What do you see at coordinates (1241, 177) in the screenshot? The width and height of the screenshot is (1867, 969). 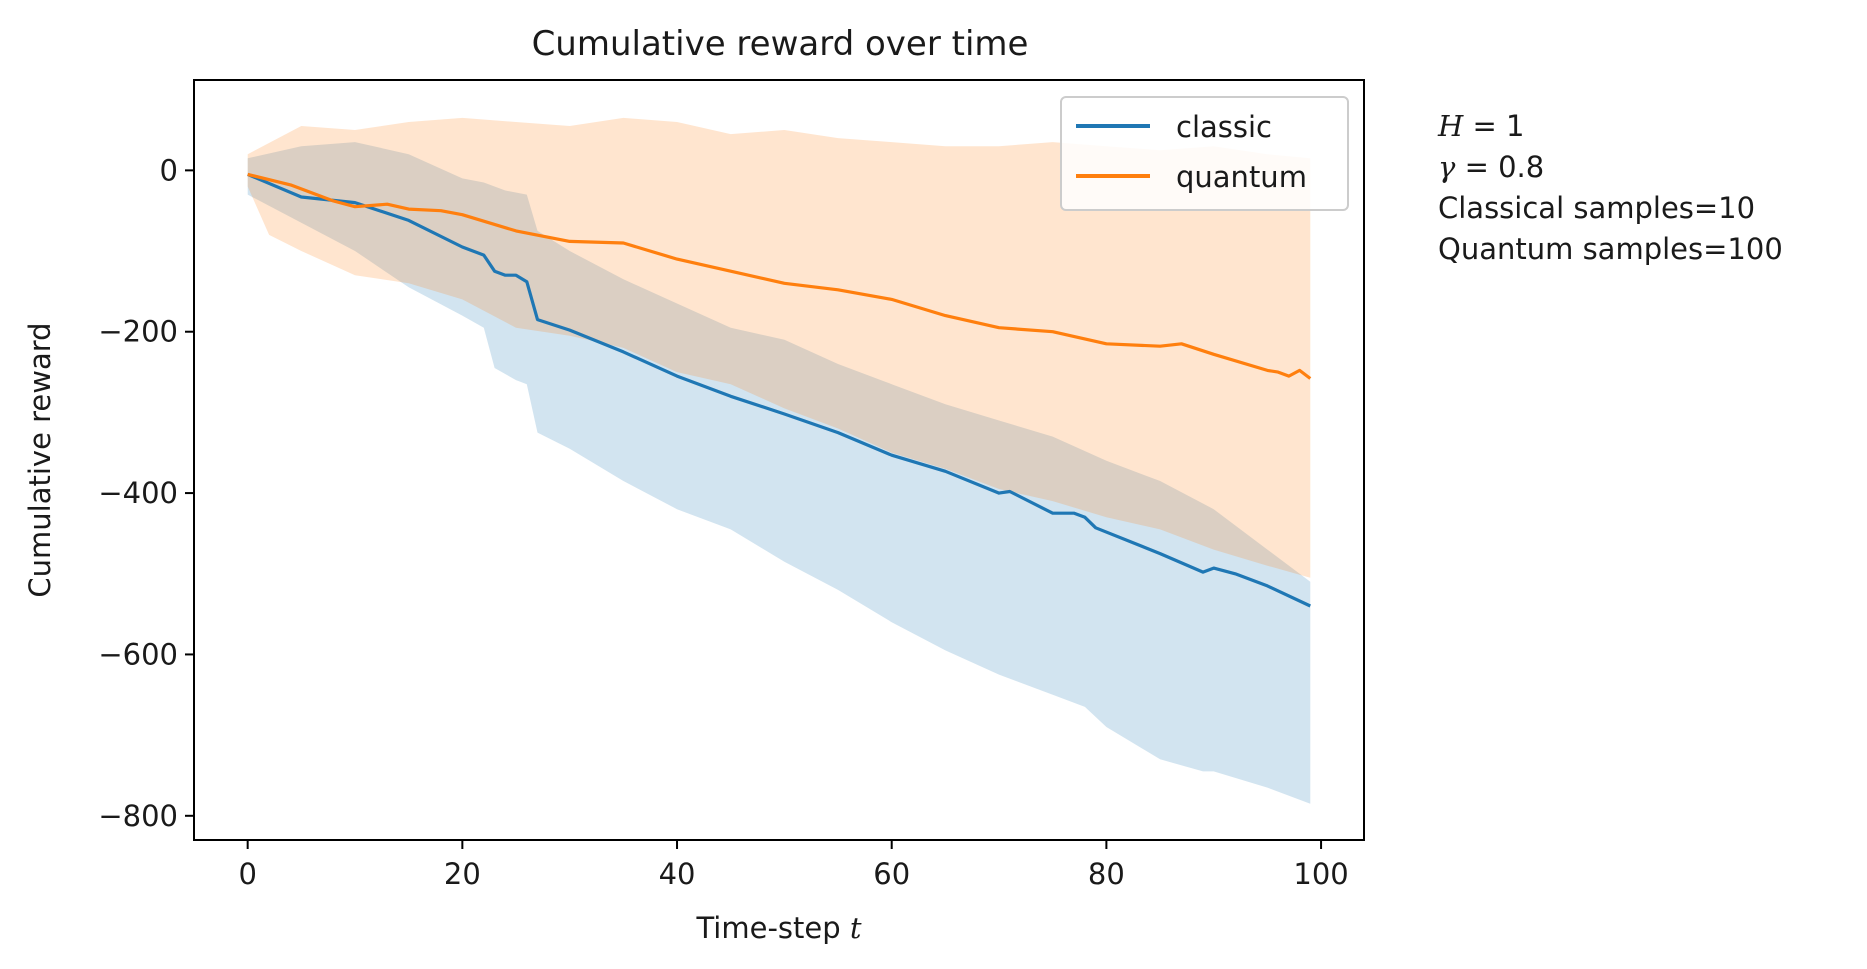 I see `legend-label-quantum: quantum` at bounding box center [1241, 177].